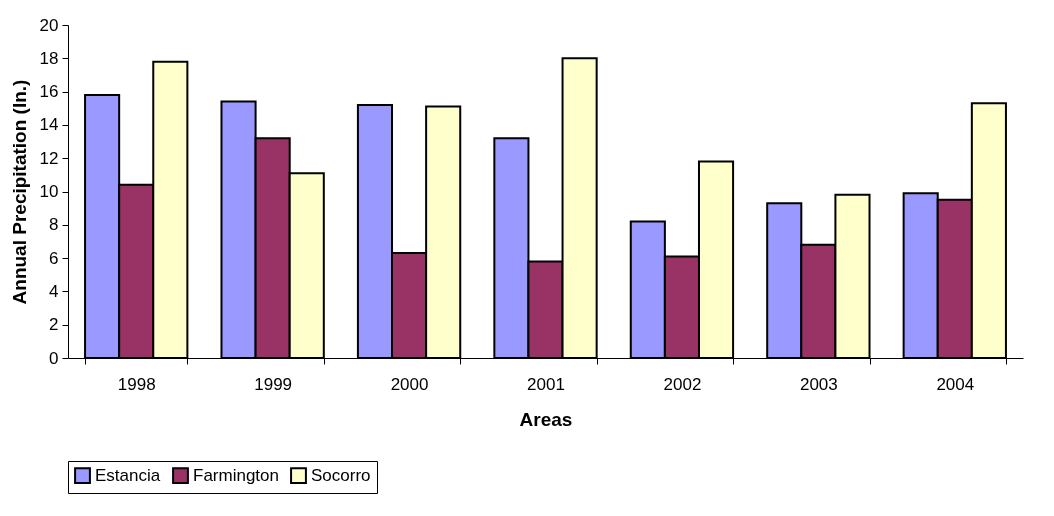 Image resolution: width=1054 pixels, height=516 pixels. What do you see at coordinates (54, 291) in the screenshot?
I see `y-tick-label: 4` at bounding box center [54, 291].